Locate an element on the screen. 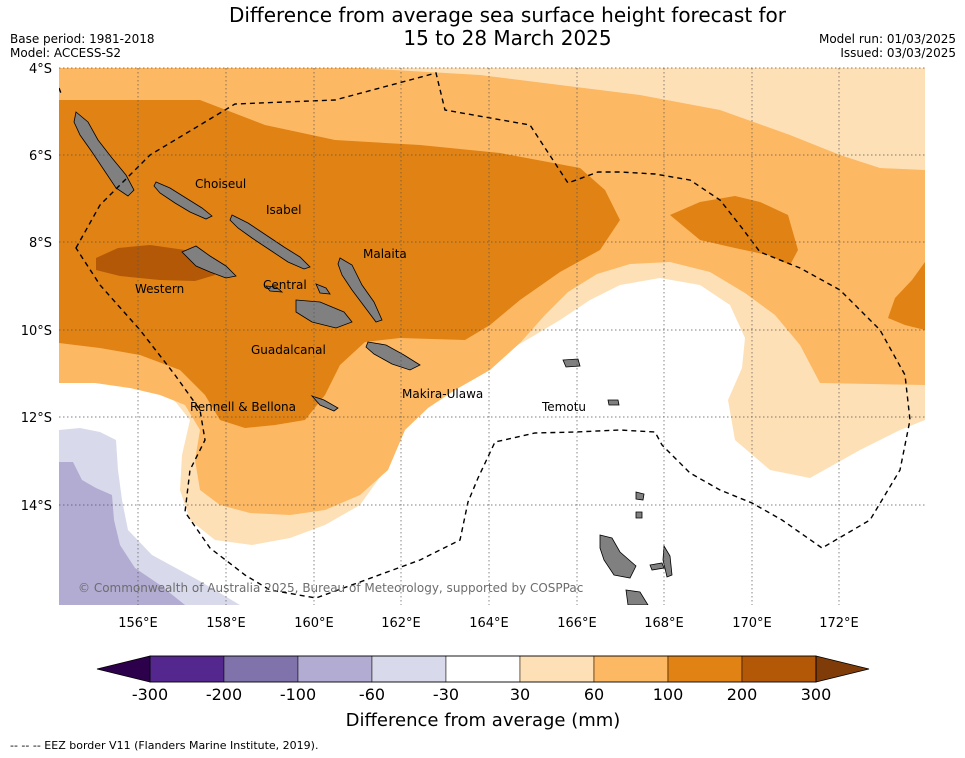 This screenshot has height=758, width=965. colorbar-over-arrow is located at coordinates (842, 669).